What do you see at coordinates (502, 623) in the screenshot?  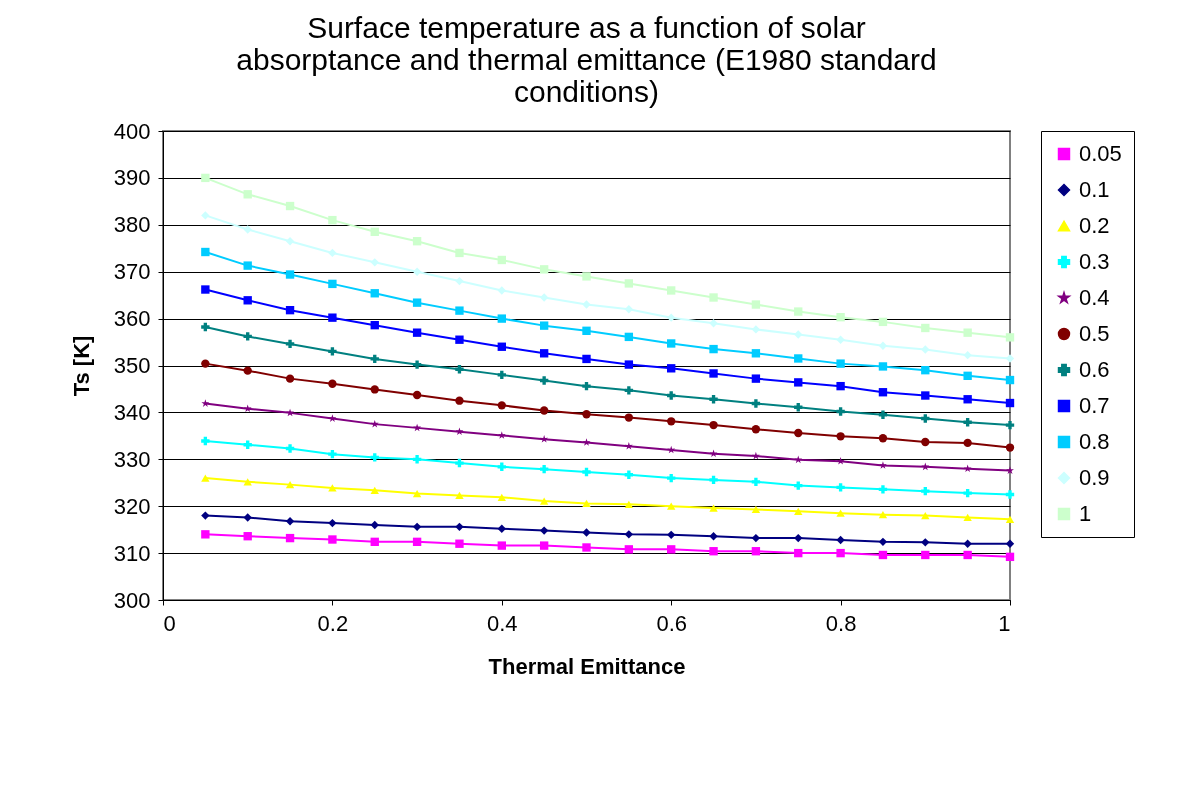 I see `x-tick-label: 0.4` at bounding box center [502, 623].